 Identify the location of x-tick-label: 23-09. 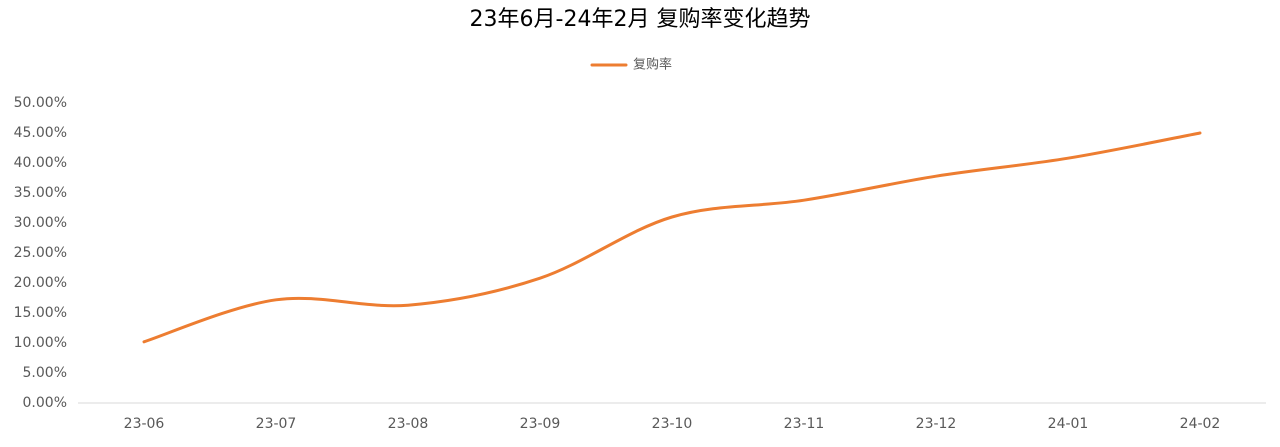
(540, 424).